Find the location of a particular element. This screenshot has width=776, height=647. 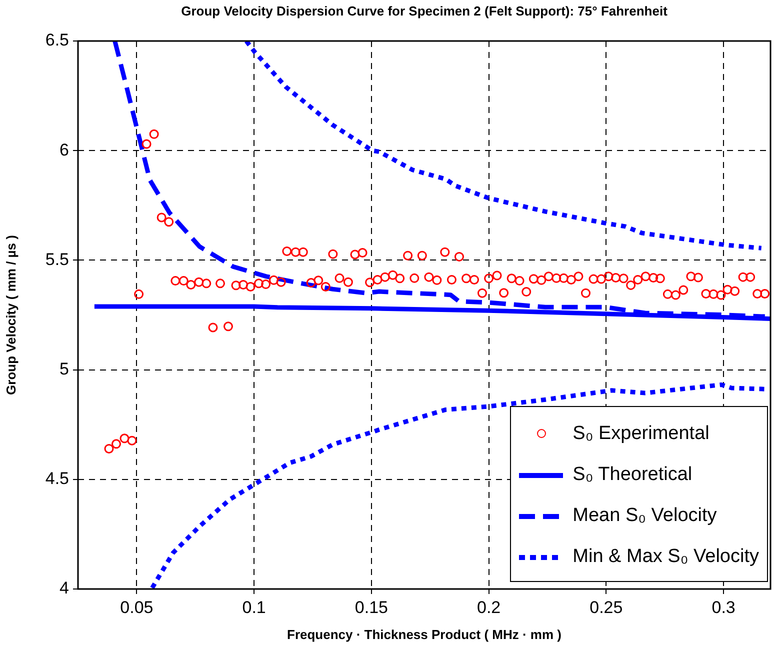

legend-label: Mean S₀ Velocity is located at coordinates (644, 515).